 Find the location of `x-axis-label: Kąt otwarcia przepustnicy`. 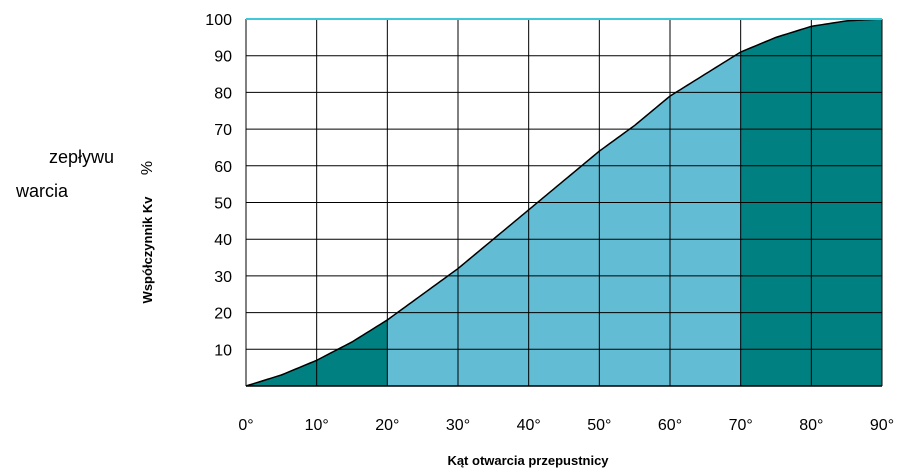

x-axis-label: Kąt otwarcia przepustnicy is located at coordinates (528, 460).